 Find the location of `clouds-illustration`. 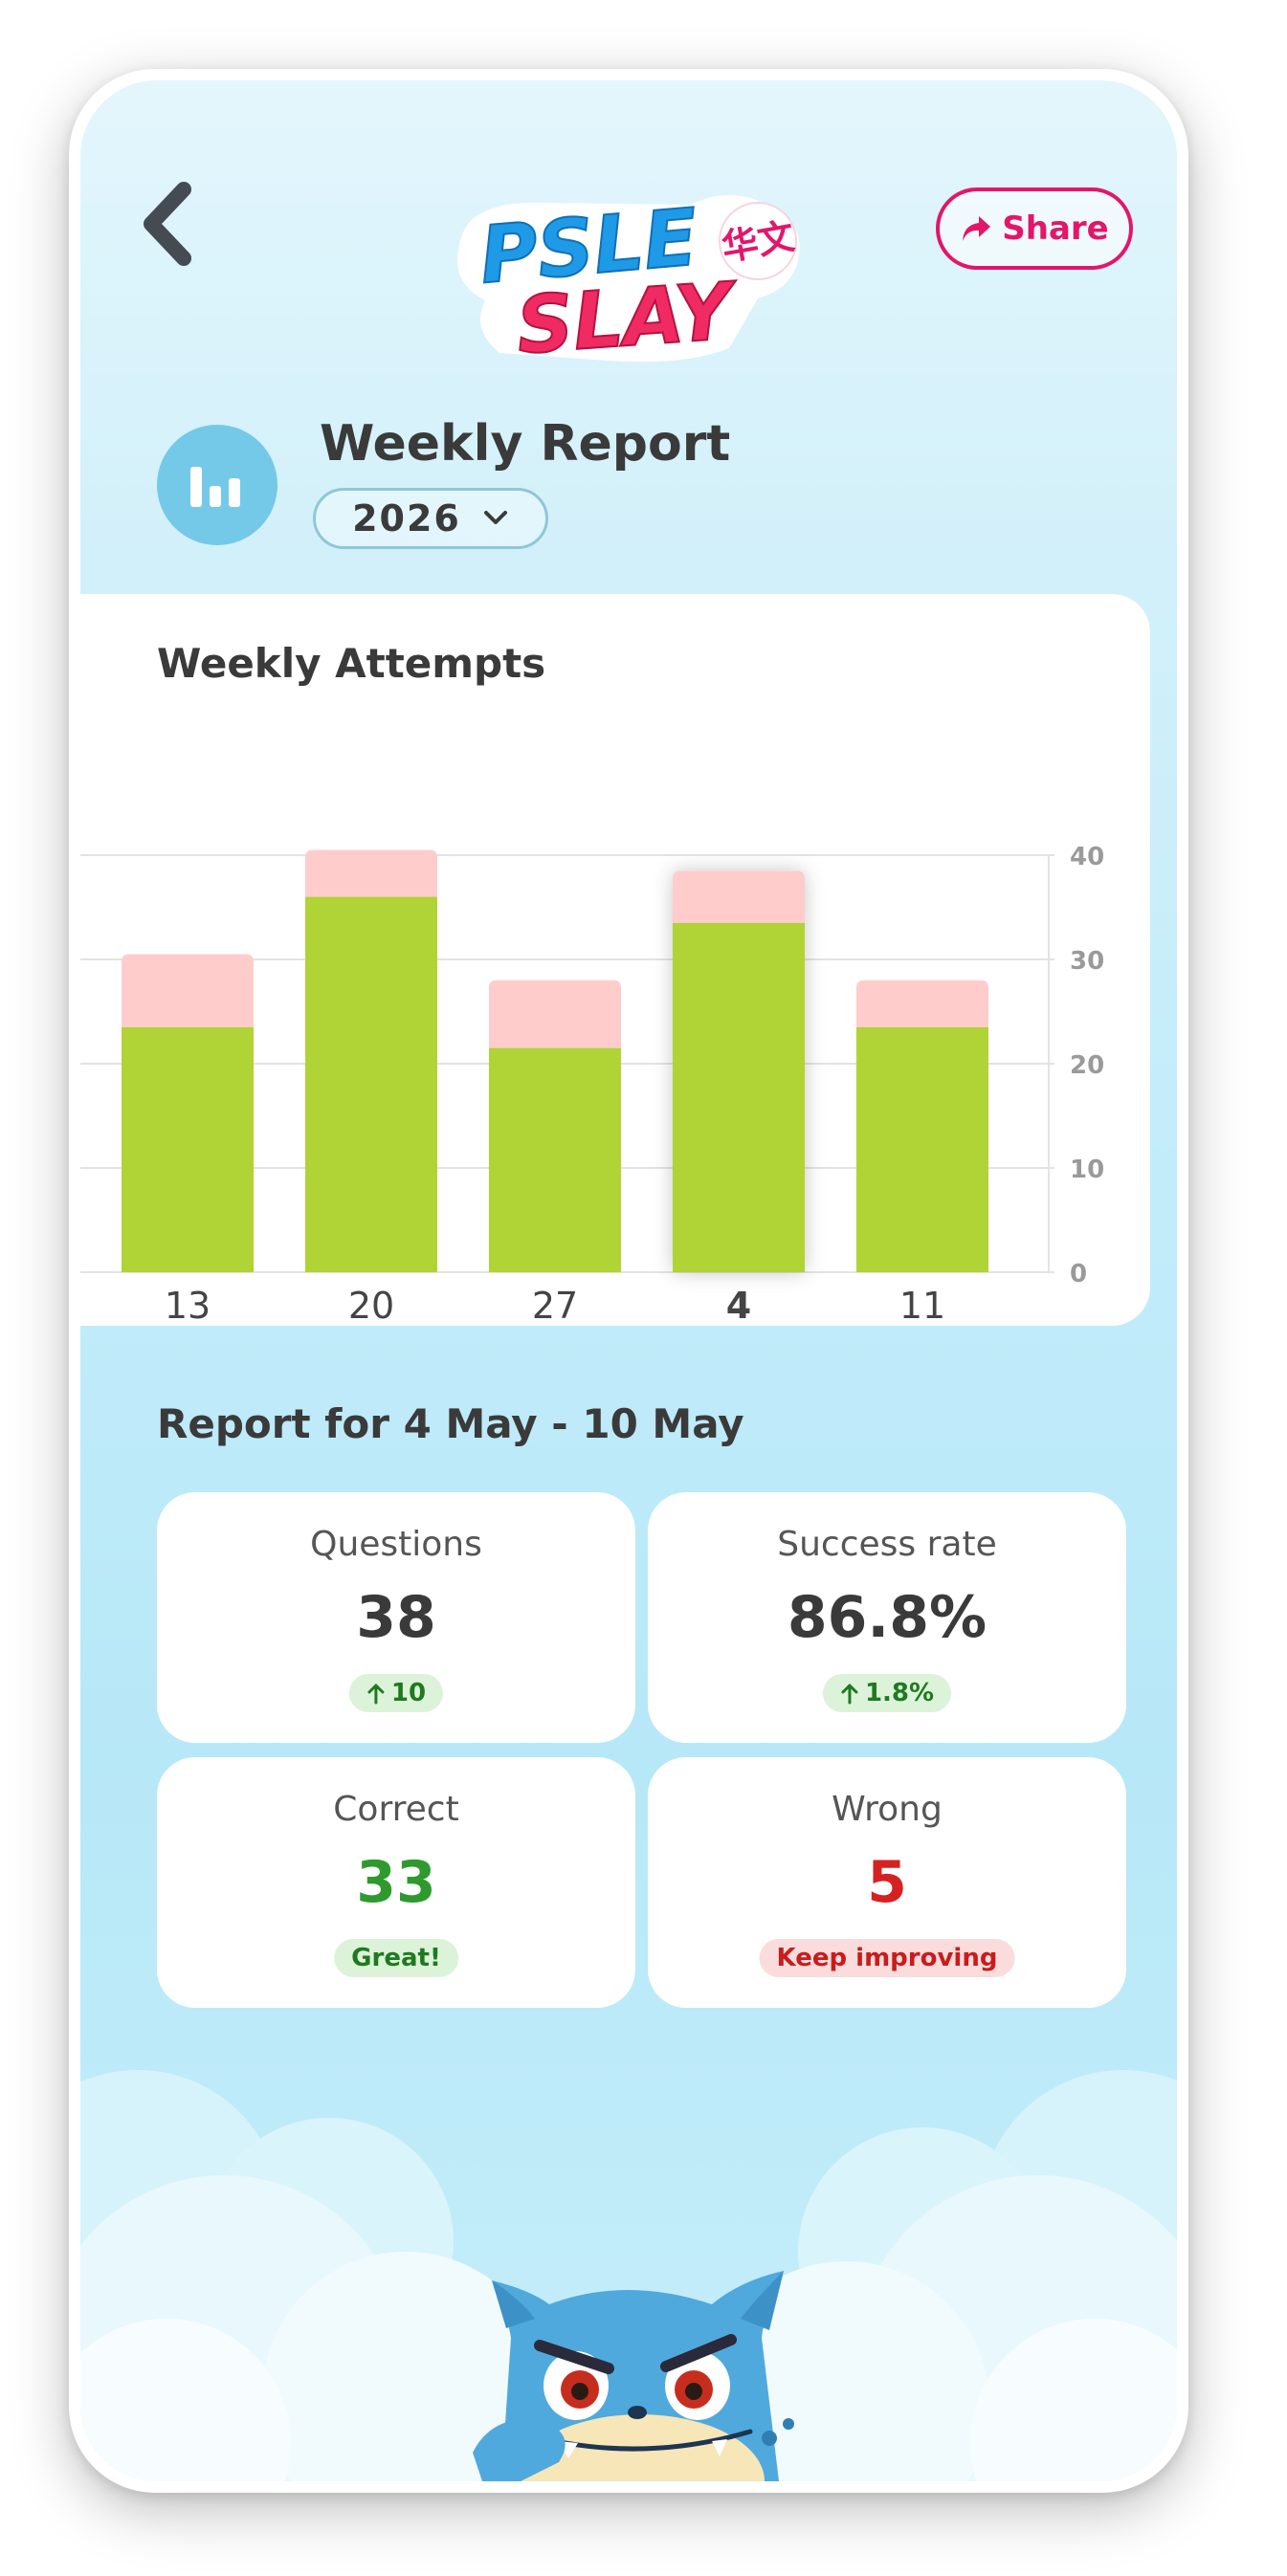

clouds-illustration is located at coordinates (628, 2275).